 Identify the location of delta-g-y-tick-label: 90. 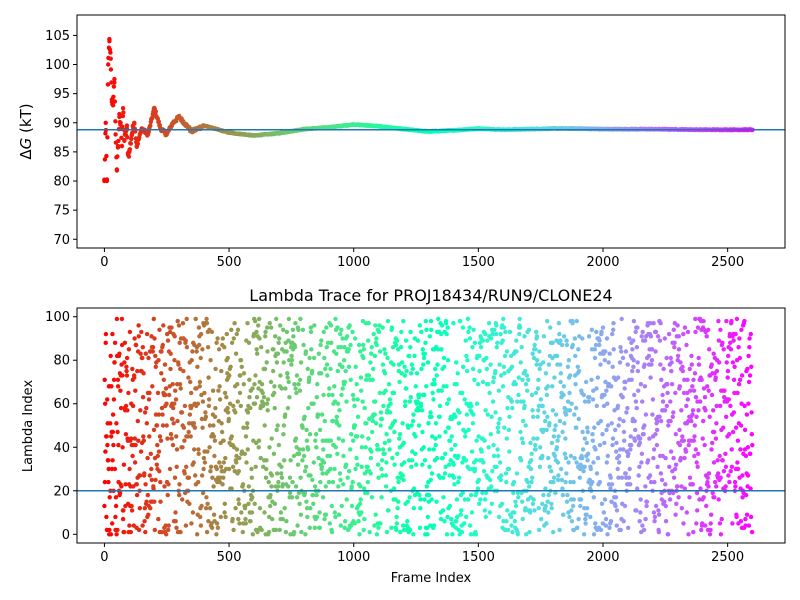
(61, 123).